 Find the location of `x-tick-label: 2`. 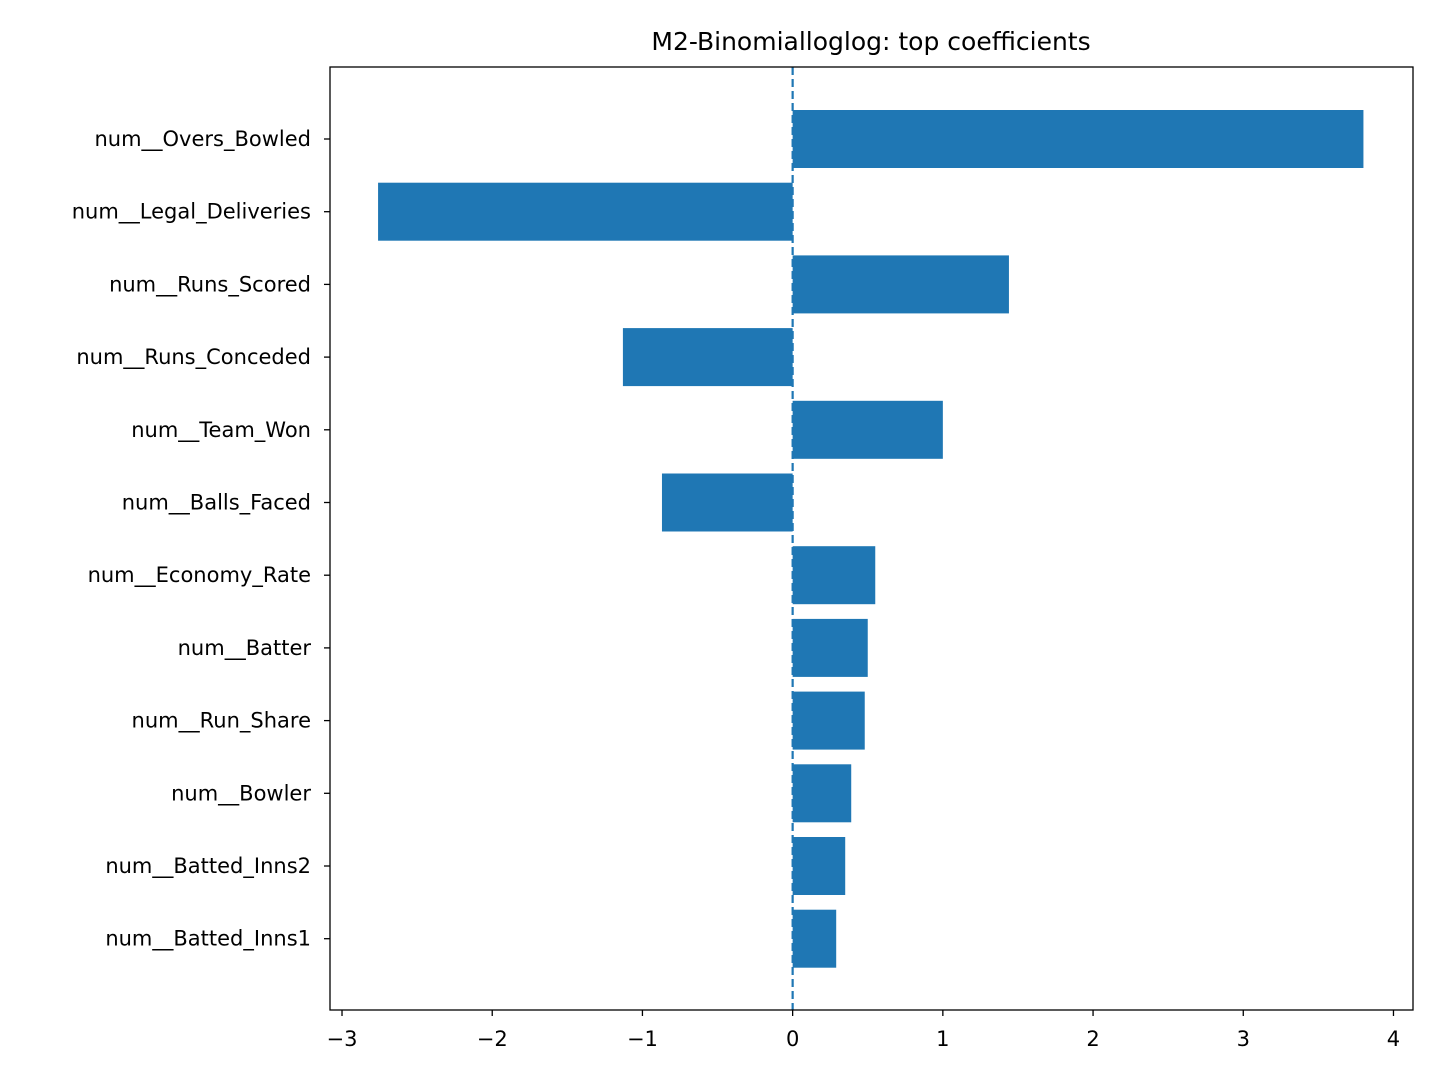

x-tick-label: 2 is located at coordinates (1092, 1039).